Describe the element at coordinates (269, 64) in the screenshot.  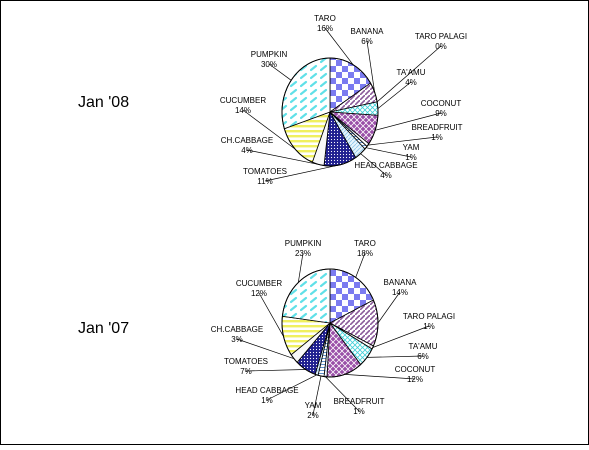
I see `slice-percent-pumpkin: 30%` at that location.